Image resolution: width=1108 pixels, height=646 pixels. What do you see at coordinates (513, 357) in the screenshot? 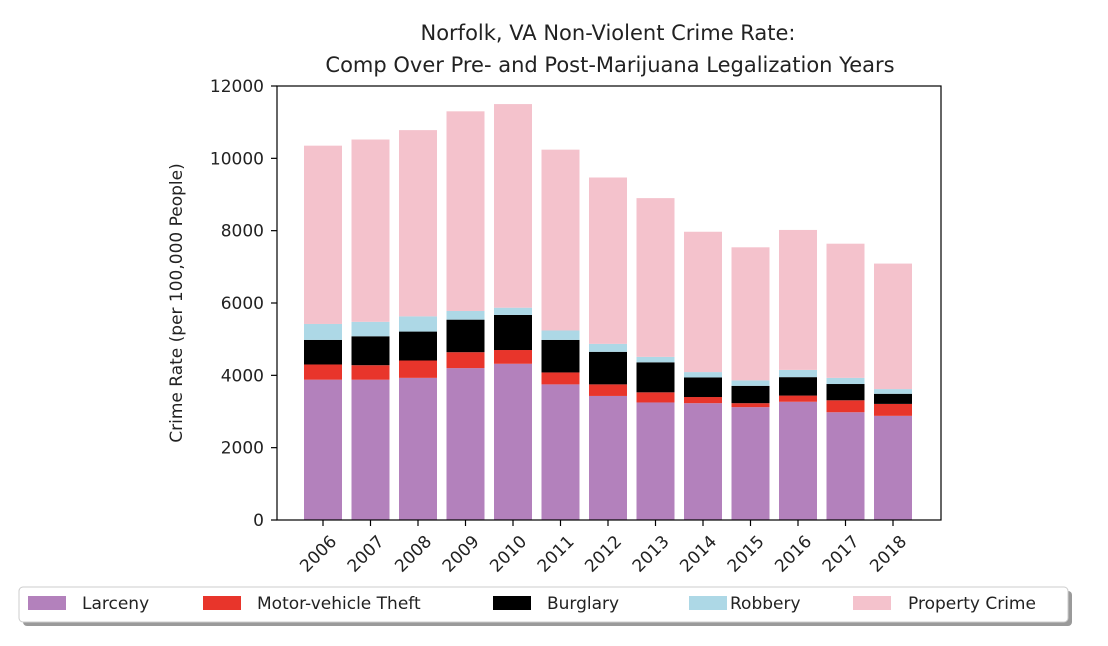
I see `bar-motor-vehicle-theft-2010` at bounding box center [513, 357].